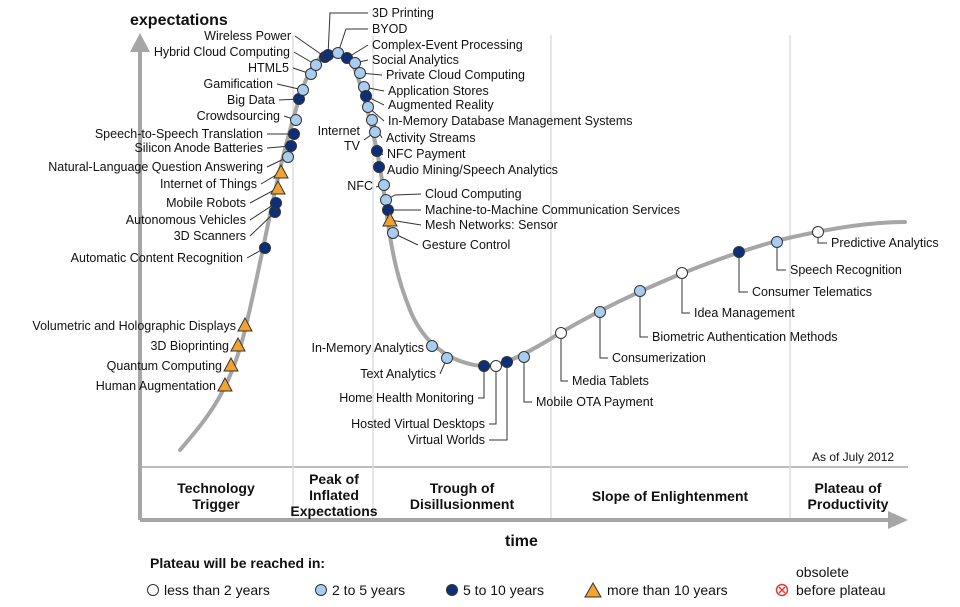 This screenshot has width=960, height=607. I want to click on tech-label-social-analytics: Social Analytics, so click(415, 60).